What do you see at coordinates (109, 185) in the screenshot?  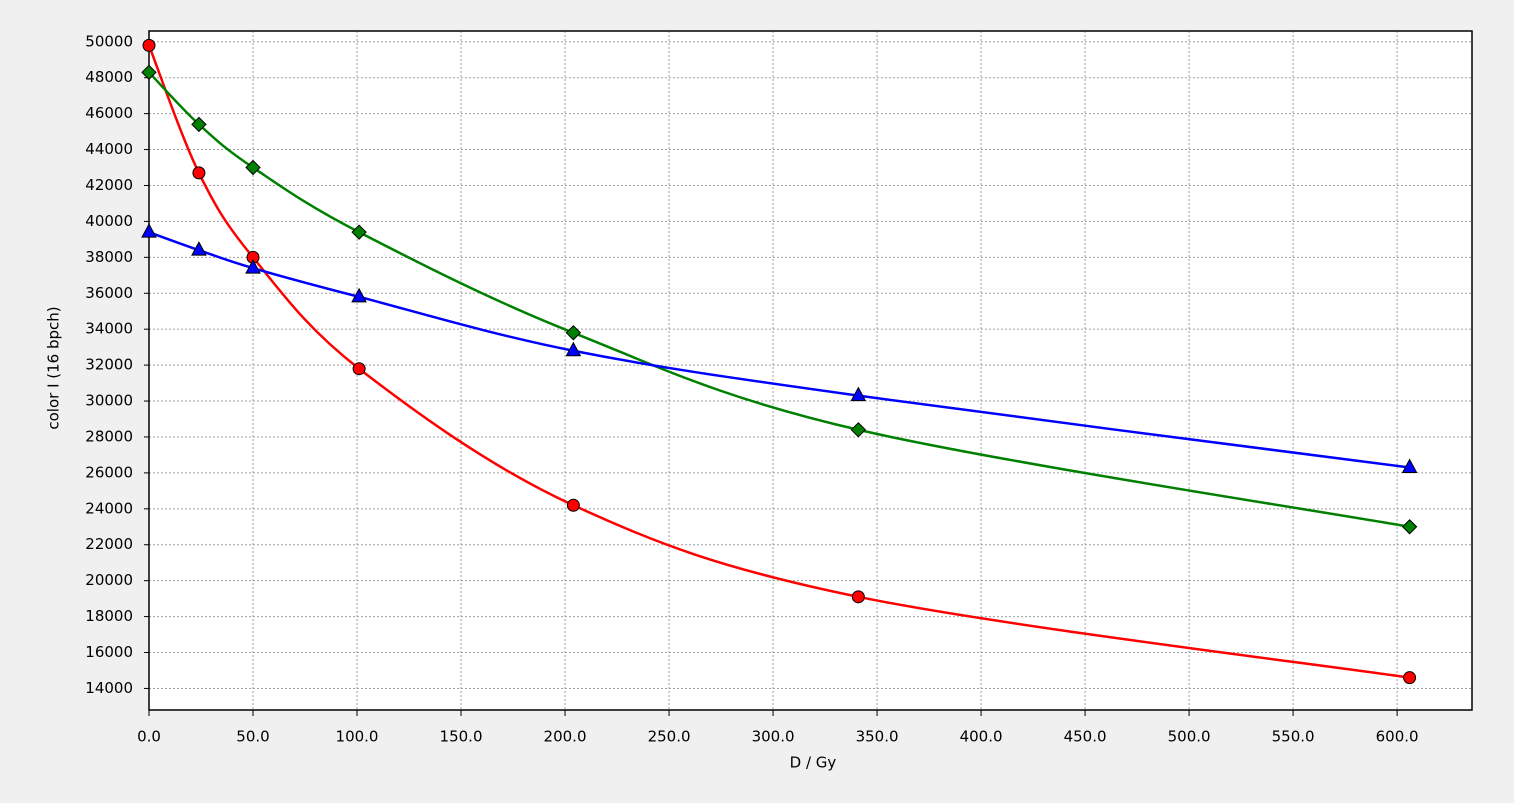 I see `y-tick-label: 42000` at bounding box center [109, 185].